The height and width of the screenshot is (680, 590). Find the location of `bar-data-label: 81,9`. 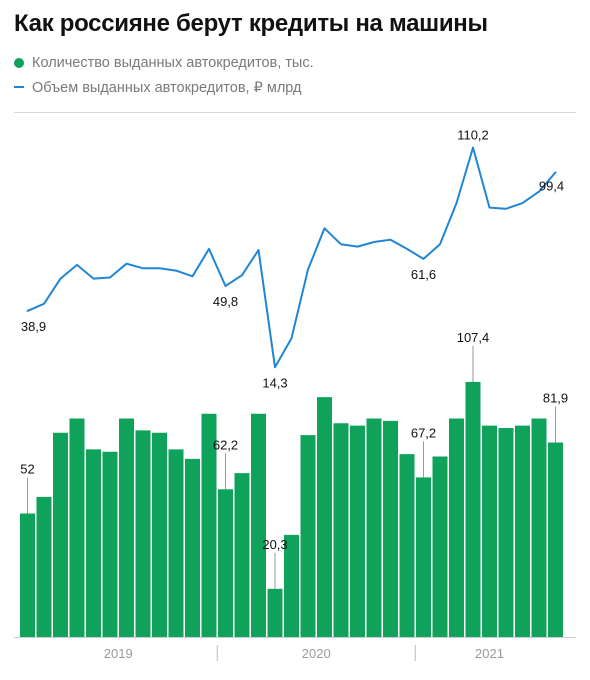

bar-data-label: 81,9 is located at coordinates (555, 397).